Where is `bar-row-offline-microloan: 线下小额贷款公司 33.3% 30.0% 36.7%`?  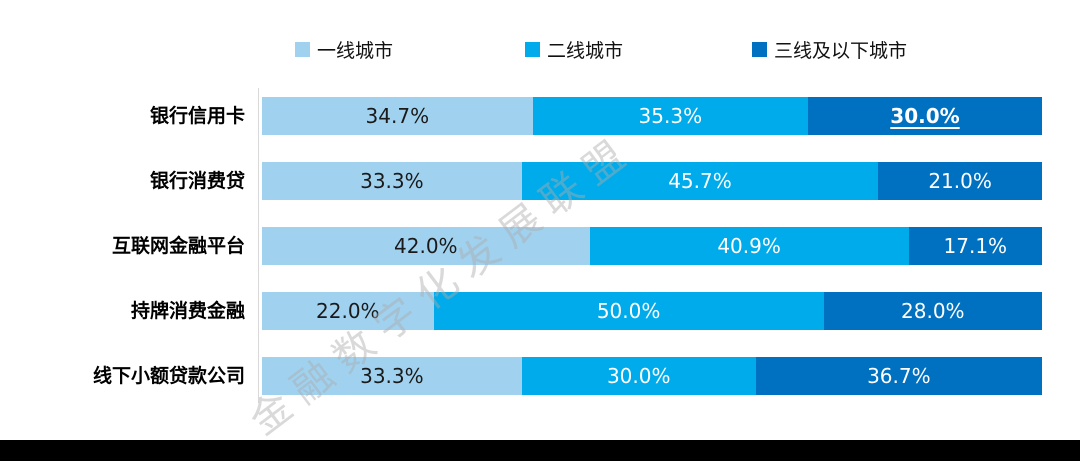
bar-row-offline-microloan: 线下小额贷款公司 33.3% 30.0% 36.7% is located at coordinates (521, 376).